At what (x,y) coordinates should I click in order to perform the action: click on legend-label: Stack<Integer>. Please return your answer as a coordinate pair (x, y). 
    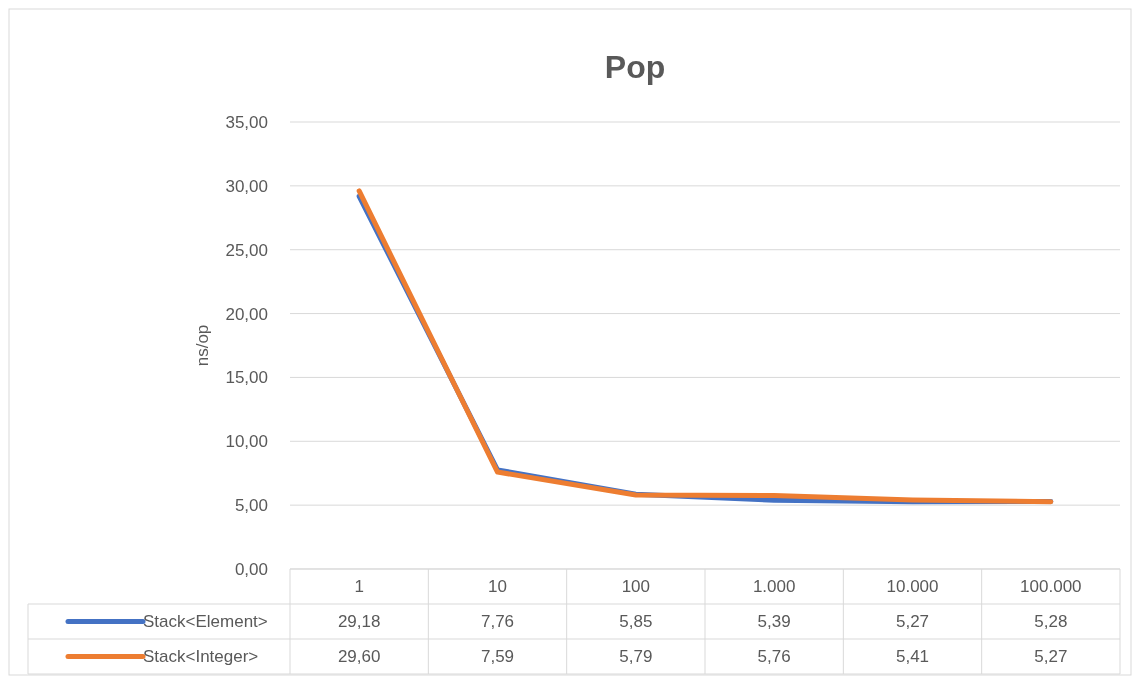
    Looking at the image, I should click on (201, 657).